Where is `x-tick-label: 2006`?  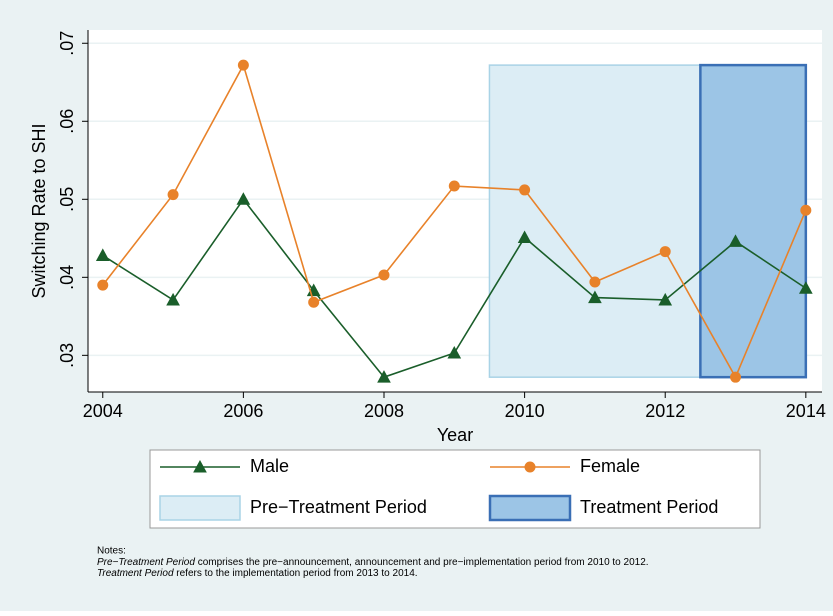 x-tick-label: 2006 is located at coordinates (243, 411).